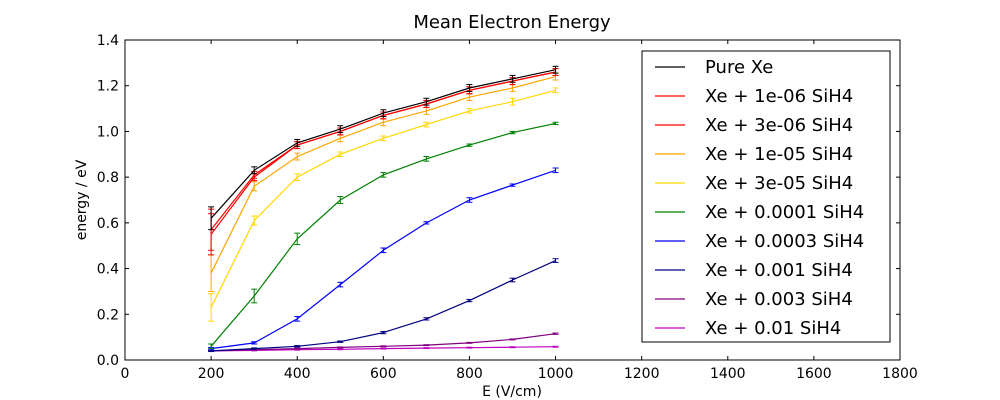  Describe the element at coordinates (512, 392) in the screenshot. I see `x-axis-label: E (V/cm)` at that location.